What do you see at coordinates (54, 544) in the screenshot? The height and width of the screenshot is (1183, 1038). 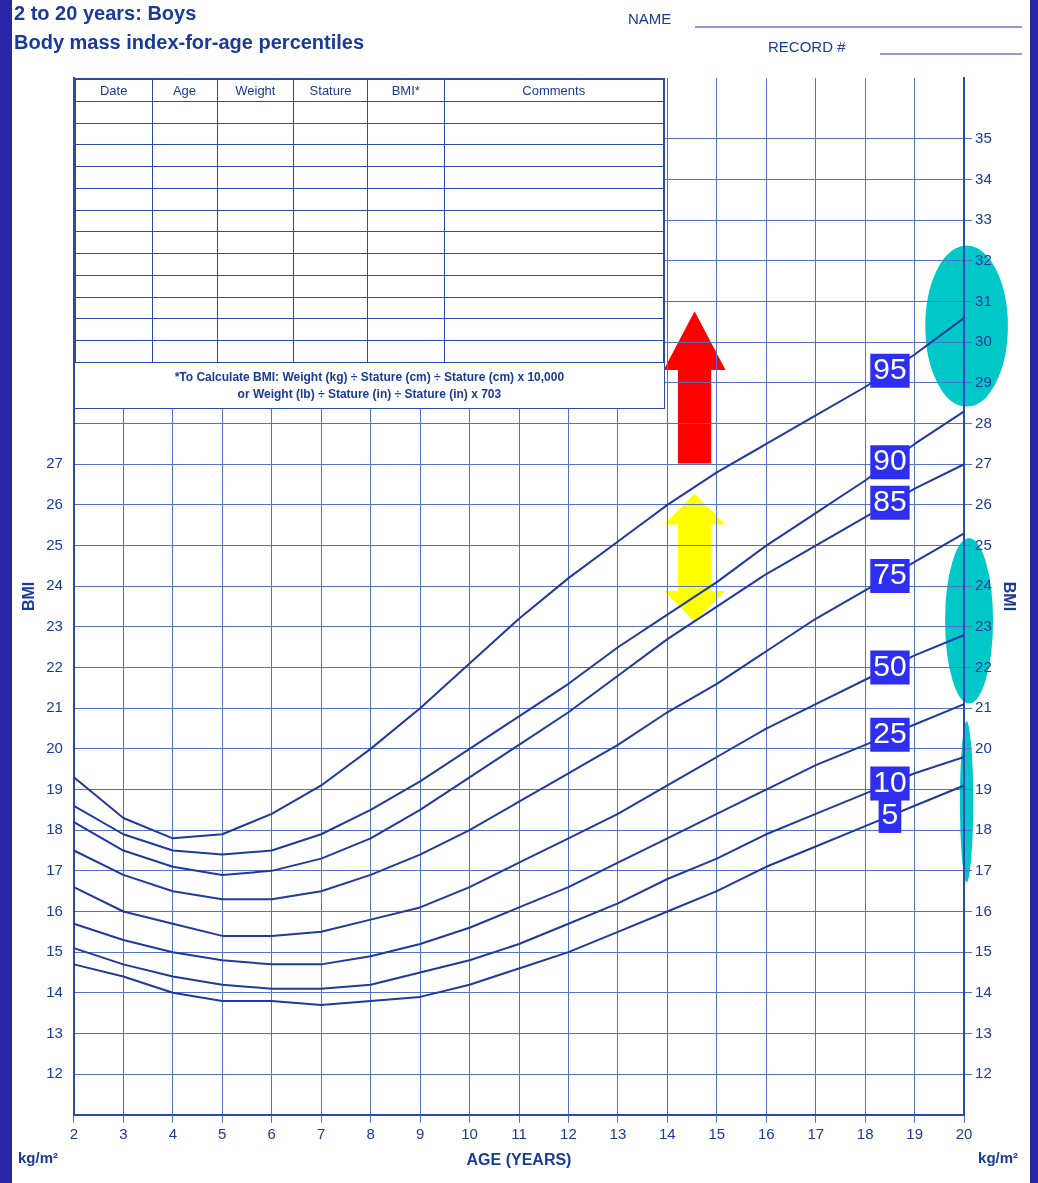 I see `y-tick-label: 25` at bounding box center [54, 544].